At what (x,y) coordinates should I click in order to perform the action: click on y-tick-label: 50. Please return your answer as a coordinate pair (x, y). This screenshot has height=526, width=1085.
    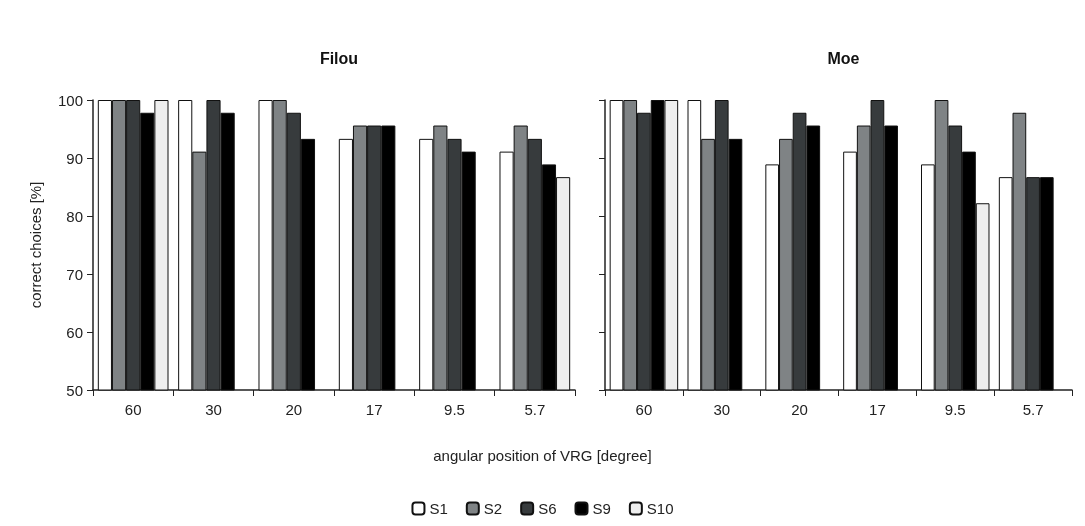
    Looking at the image, I should click on (74, 390).